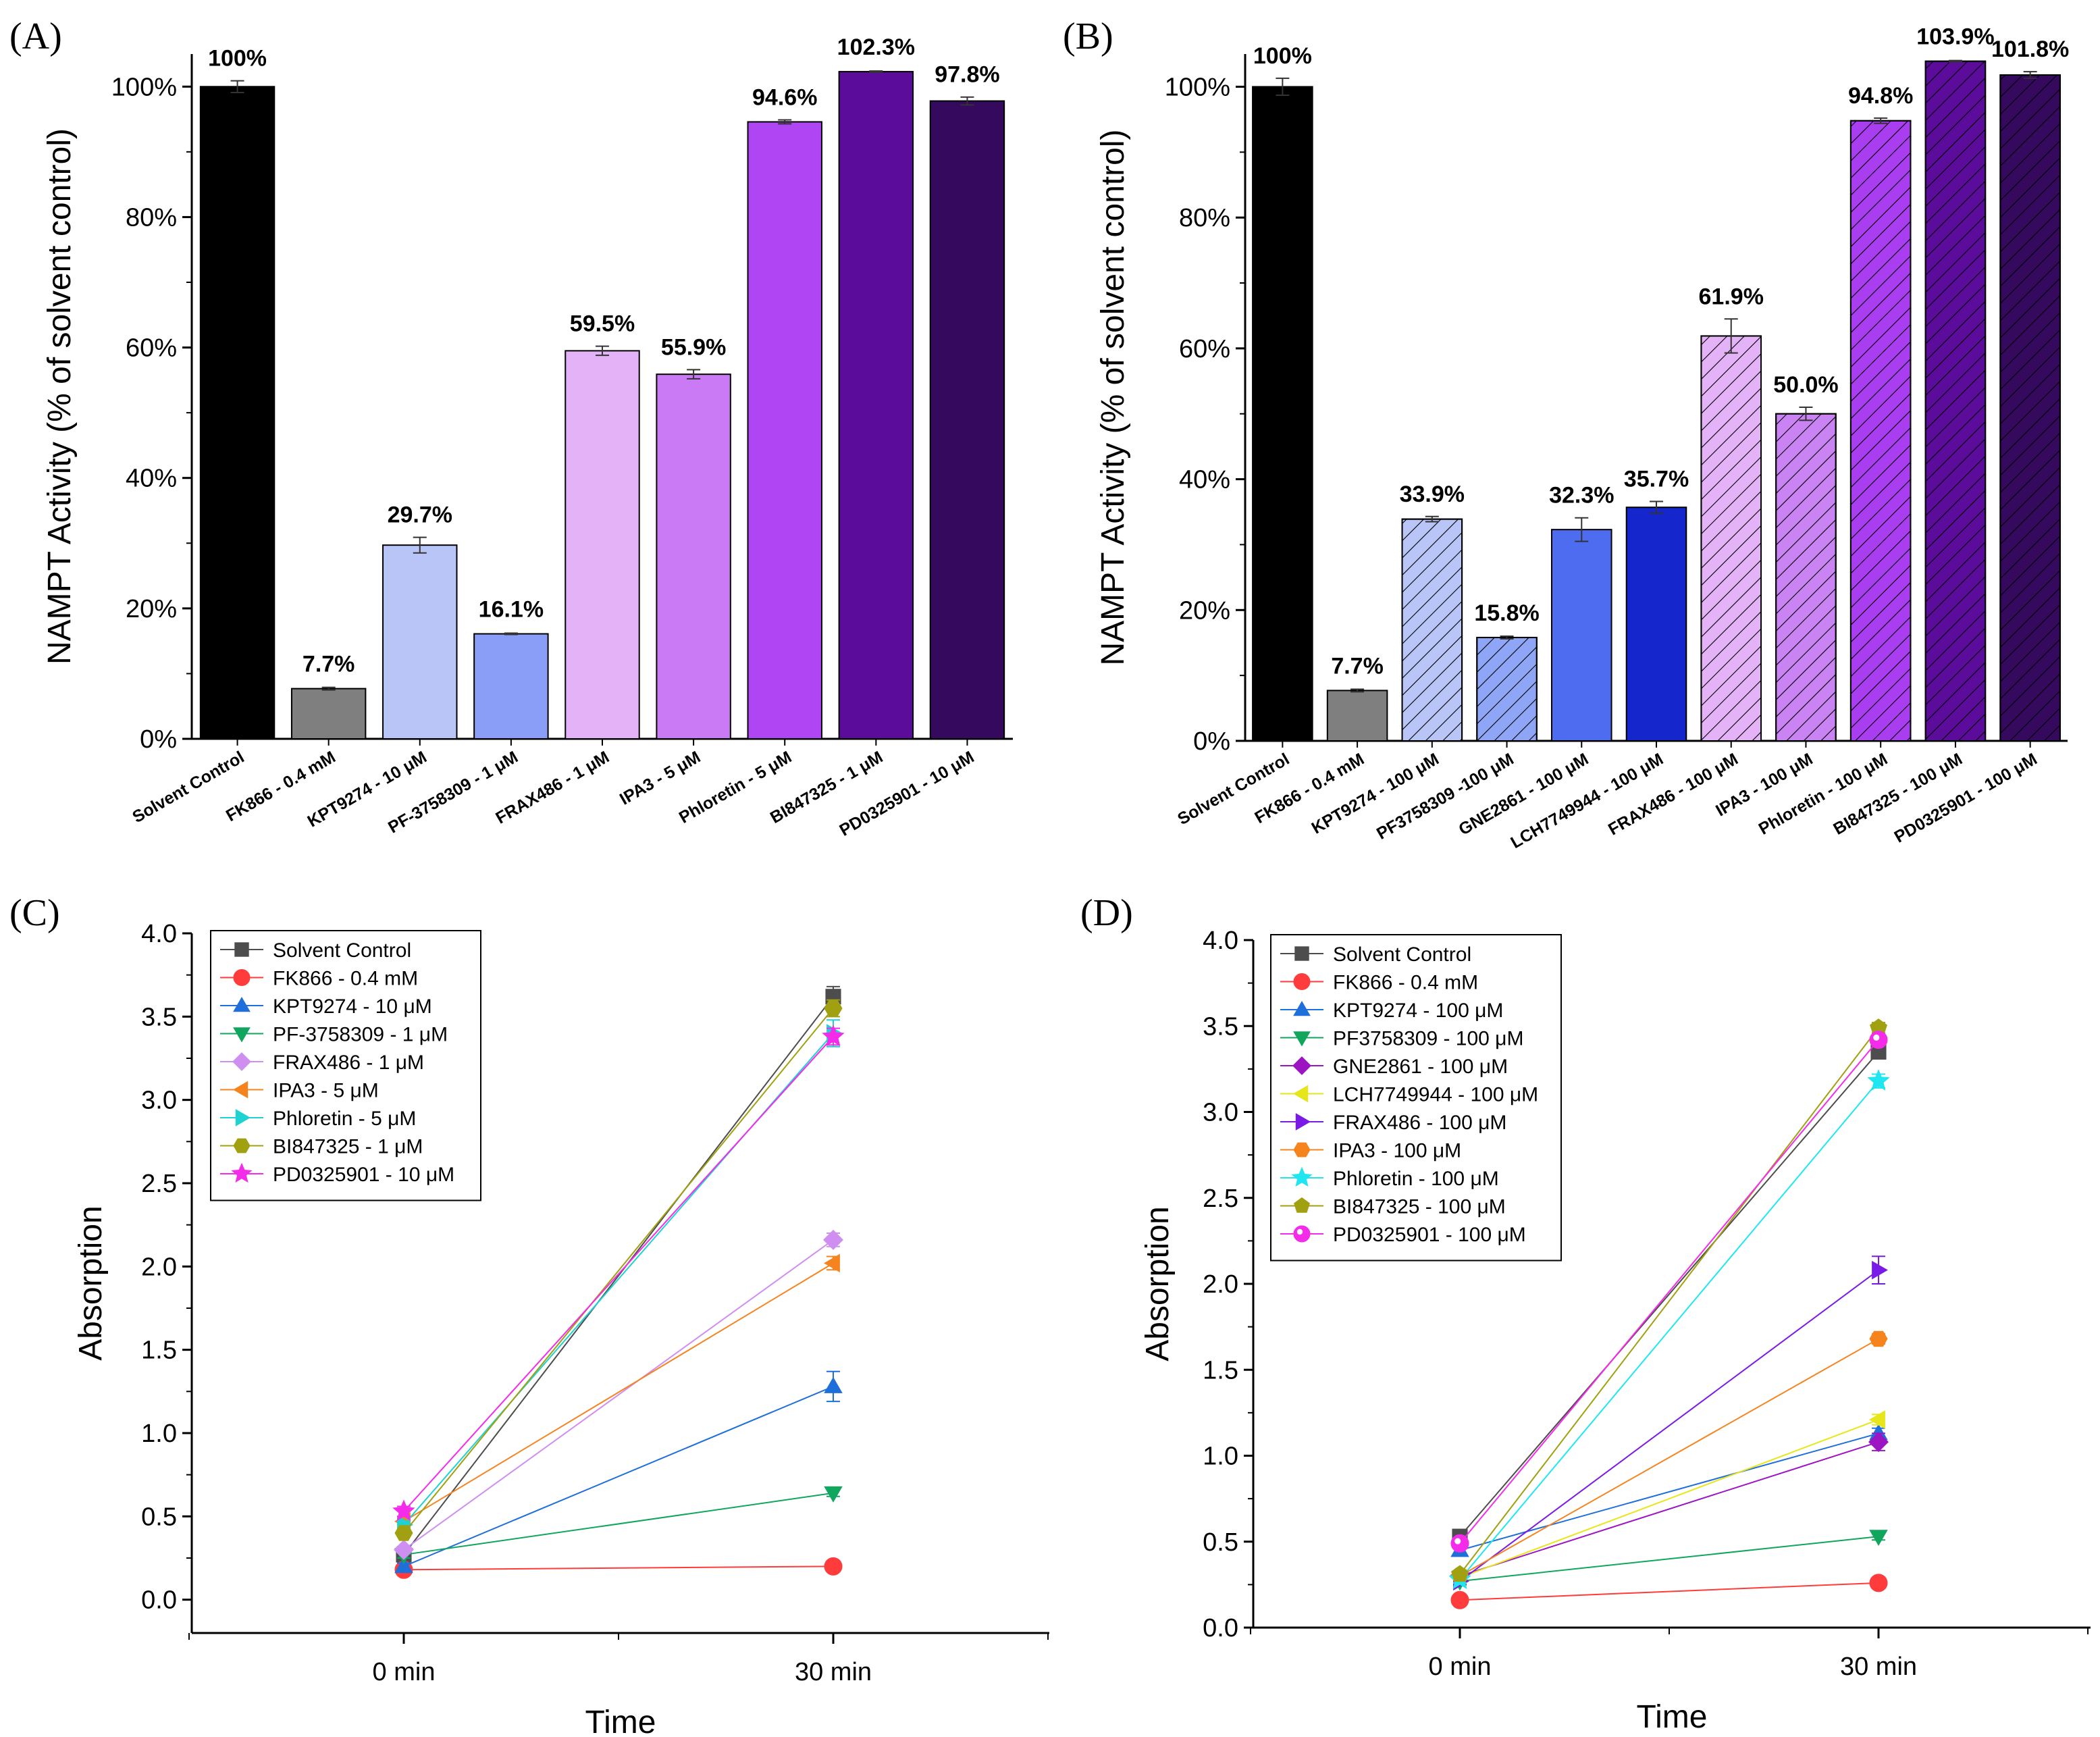  I want to click on panel-label-b: (B), so click(1088, 36).